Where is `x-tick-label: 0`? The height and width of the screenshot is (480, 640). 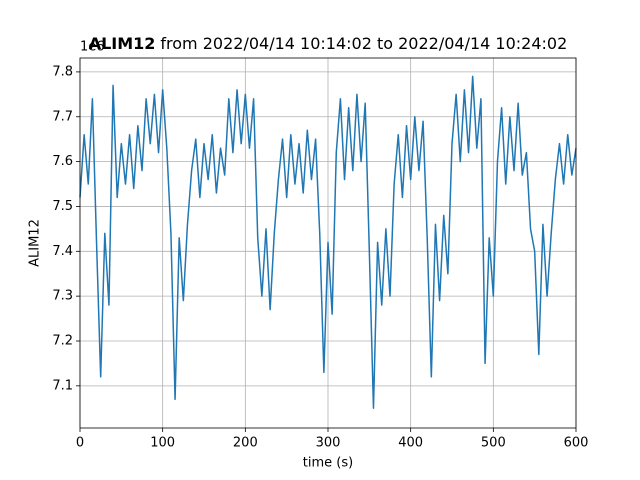 x-tick-label: 0 is located at coordinates (80, 443).